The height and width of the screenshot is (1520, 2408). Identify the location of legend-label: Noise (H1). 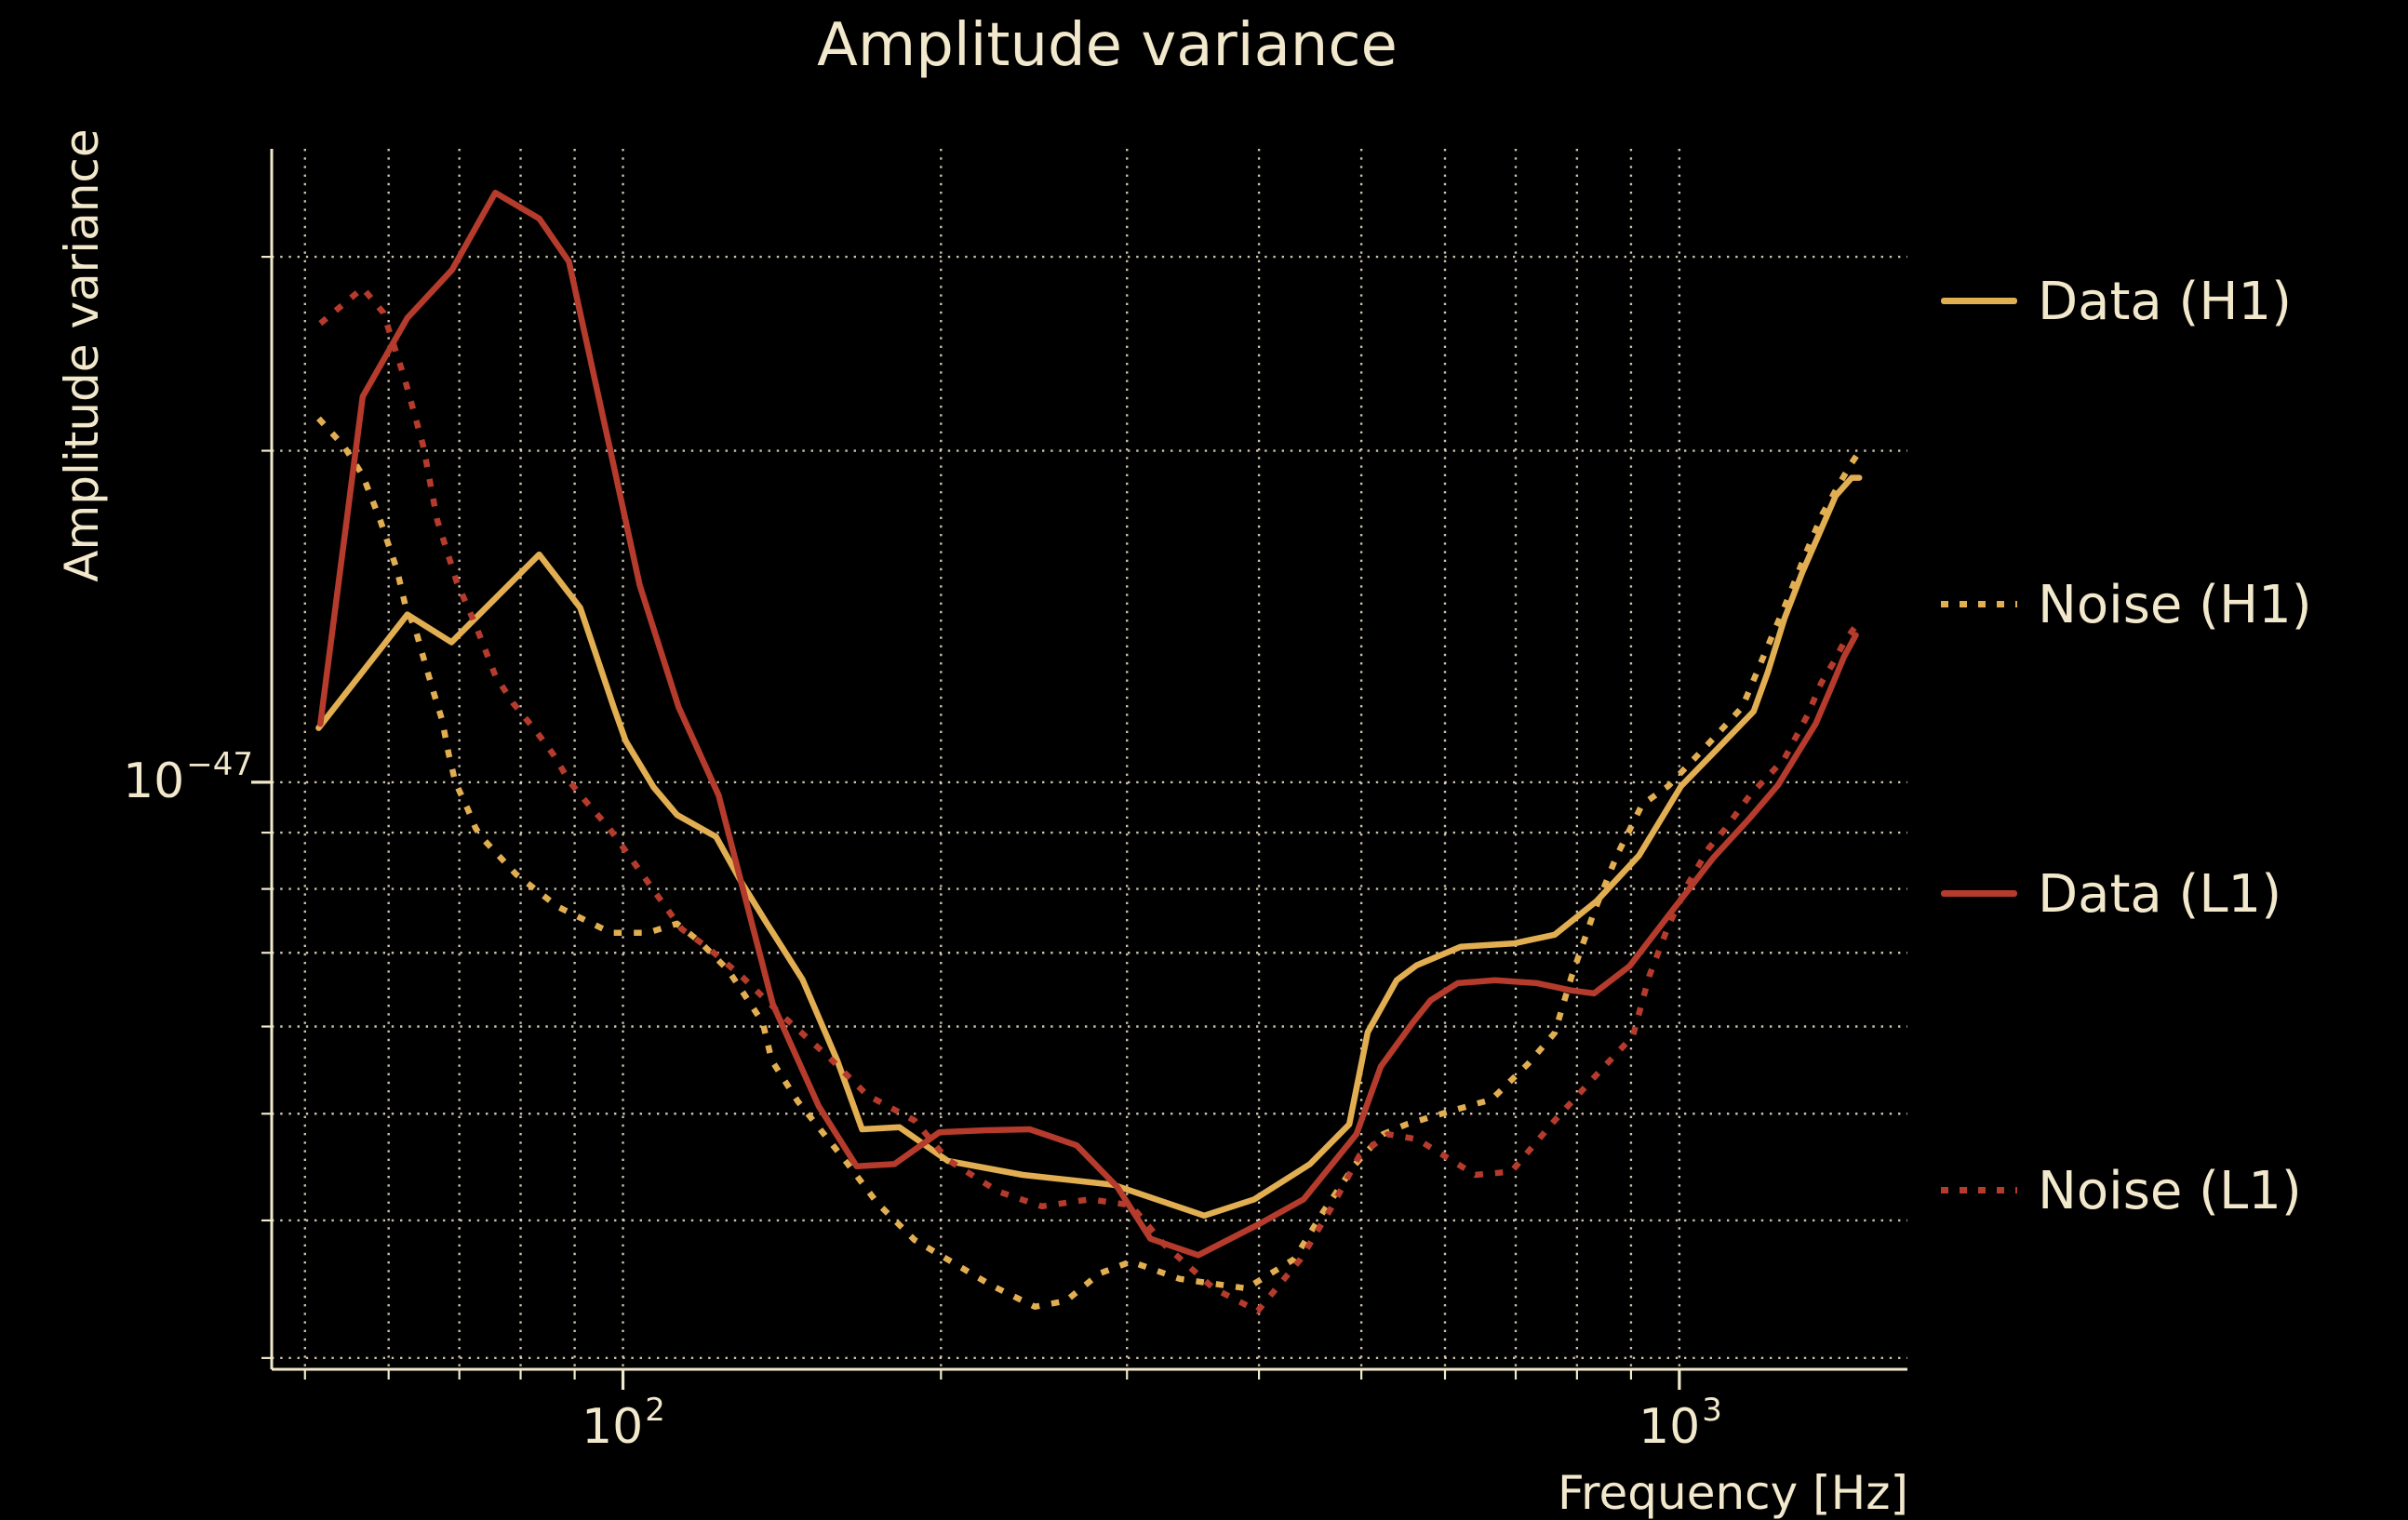
(2175, 605).